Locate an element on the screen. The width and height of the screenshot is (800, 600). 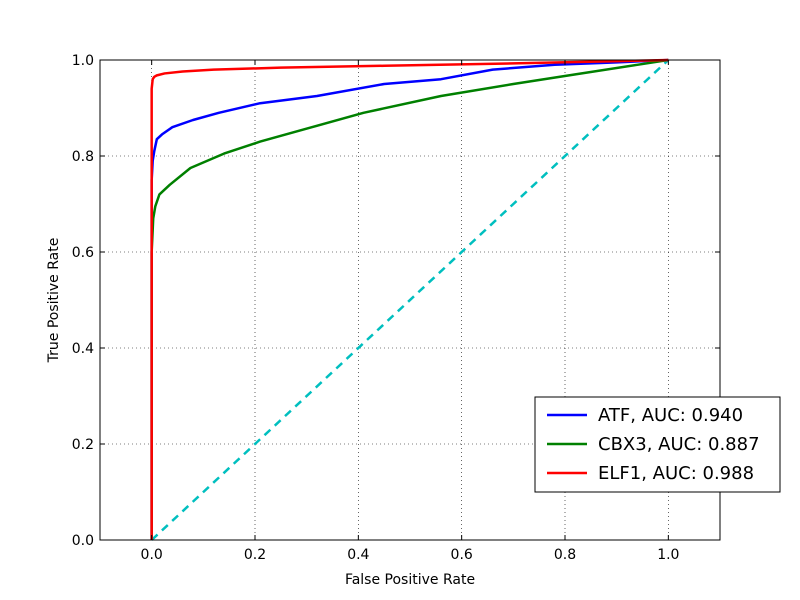
x-tick-label: 0.4 is located at coordinates (358, 555).